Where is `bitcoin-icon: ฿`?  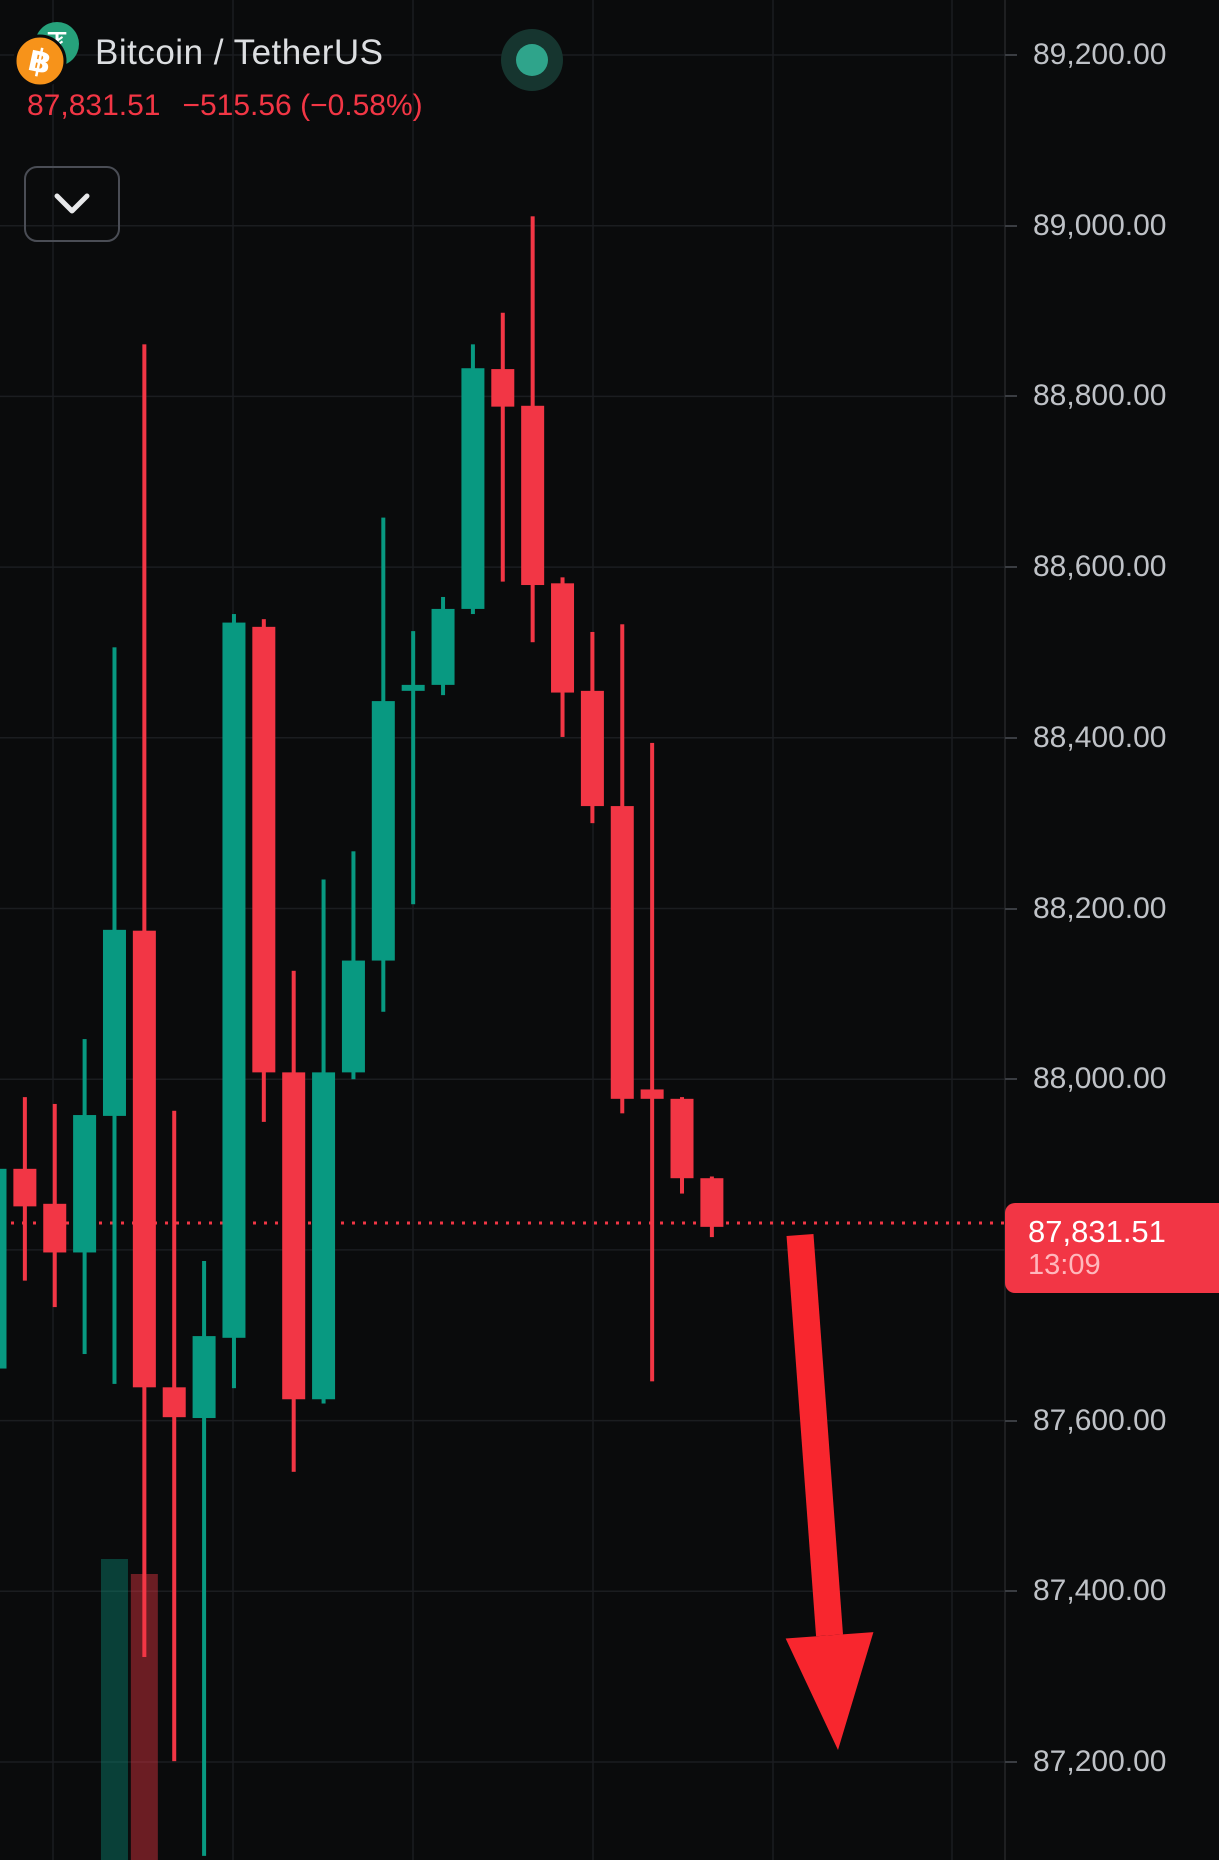 bitcoin-icon: ฿ is located at coordinates (40, 60).